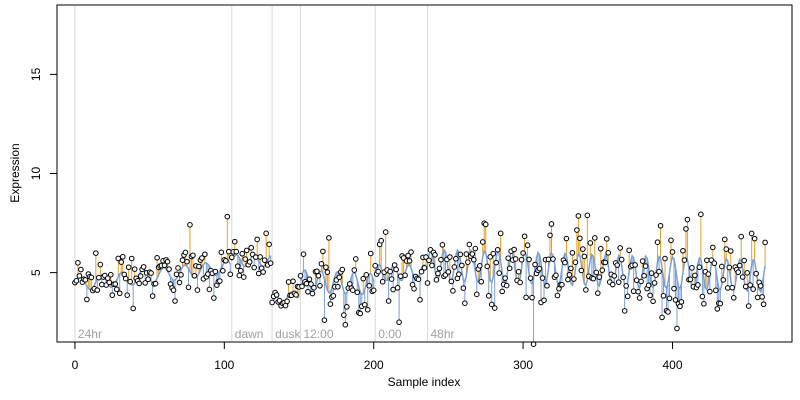 Image resolution: width=800 pixels, height=400 pixels. I want to click on marker-label: 12:00, so click(319, 334).